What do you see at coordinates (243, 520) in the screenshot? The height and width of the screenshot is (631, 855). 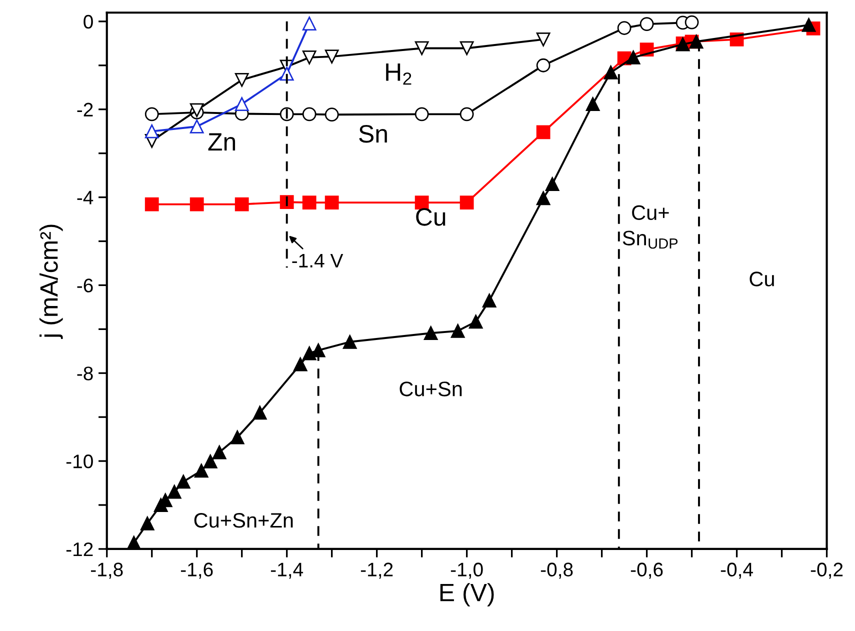 I see `annotation: Cu+Sn+Zn` at bounding box center [243, 520].